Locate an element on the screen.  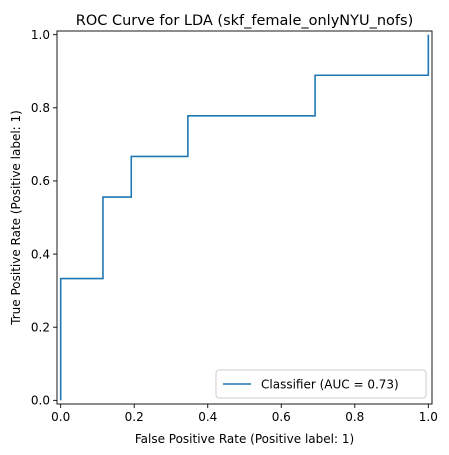
x-tick-label: 0.8 is located at coordinates (354, 417).